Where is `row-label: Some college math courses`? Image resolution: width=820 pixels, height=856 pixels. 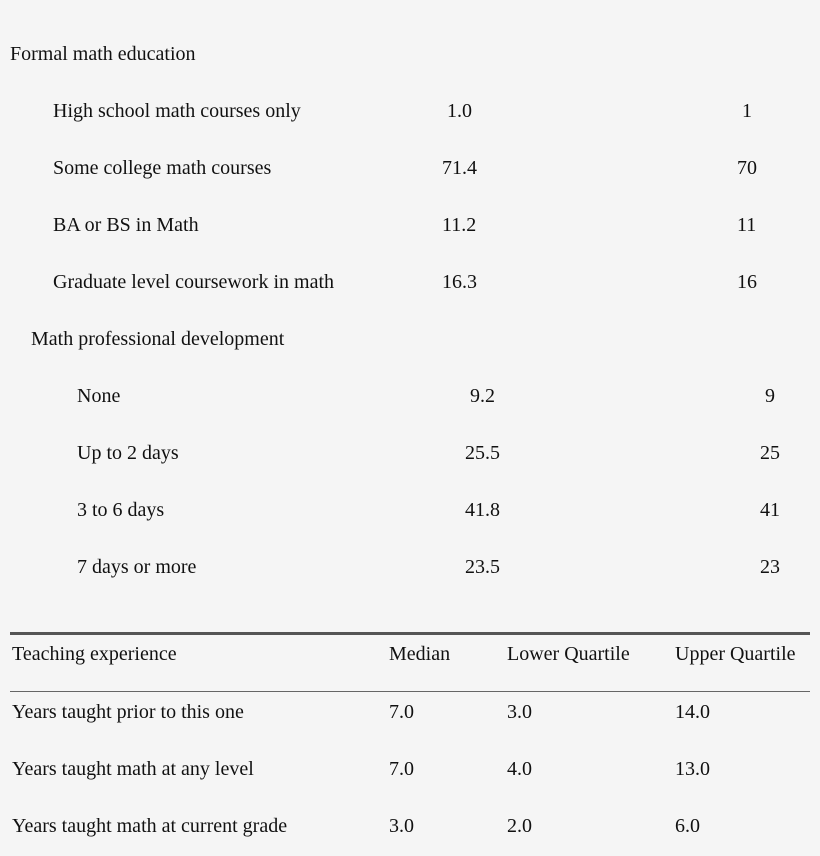
row-label: Some college math courses is located at coordinates (162, 168).